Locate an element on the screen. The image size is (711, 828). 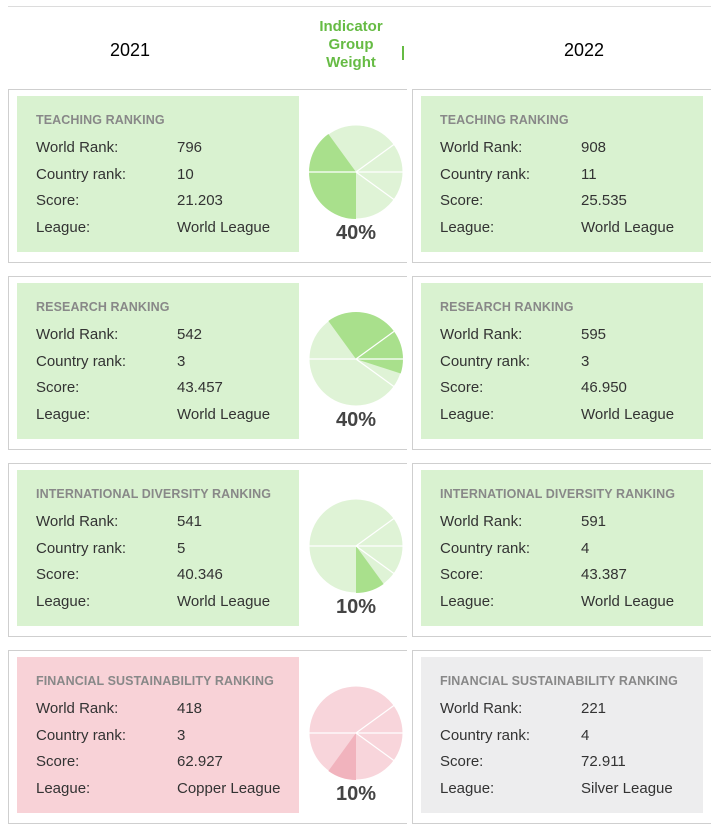
weight-column-header: Indicator Group Weight is located at coordinates (351, 45).